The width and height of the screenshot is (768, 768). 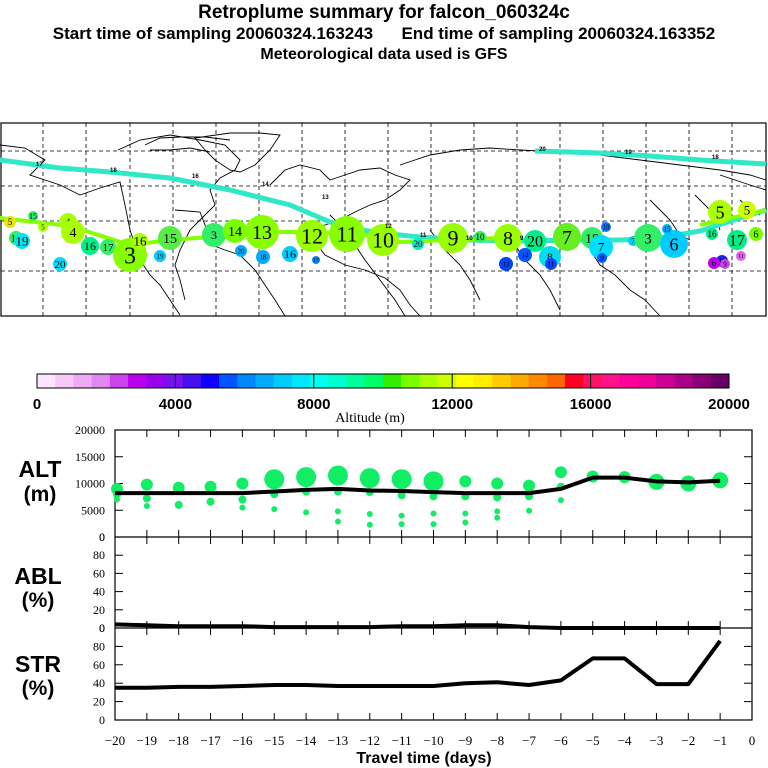 I want to click on map-cluster: 4, so click(x=73, y=232).